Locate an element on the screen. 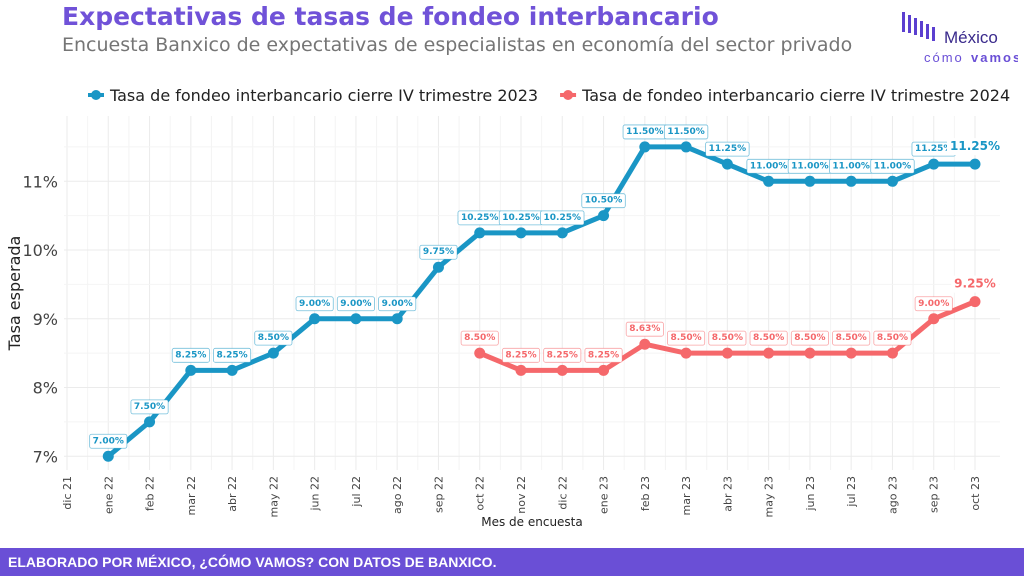 The height and width of the screenshot is (576, 1024). x-axis-title: Mes de encuesta is located at coordinates (532, 522).